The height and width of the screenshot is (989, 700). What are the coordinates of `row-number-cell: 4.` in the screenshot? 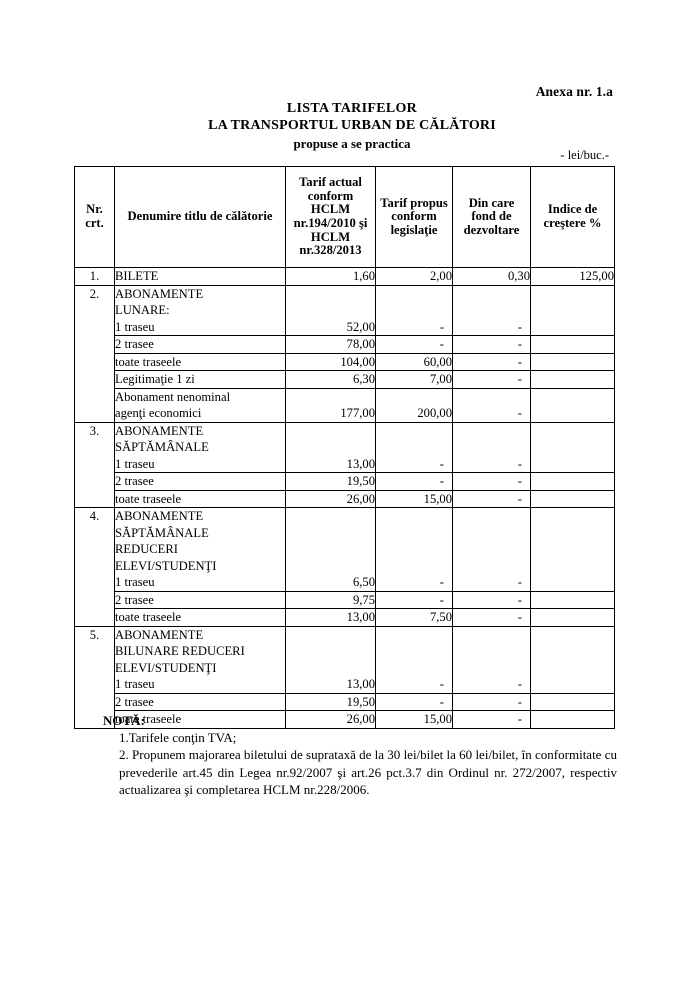 It's located at (94, 567).